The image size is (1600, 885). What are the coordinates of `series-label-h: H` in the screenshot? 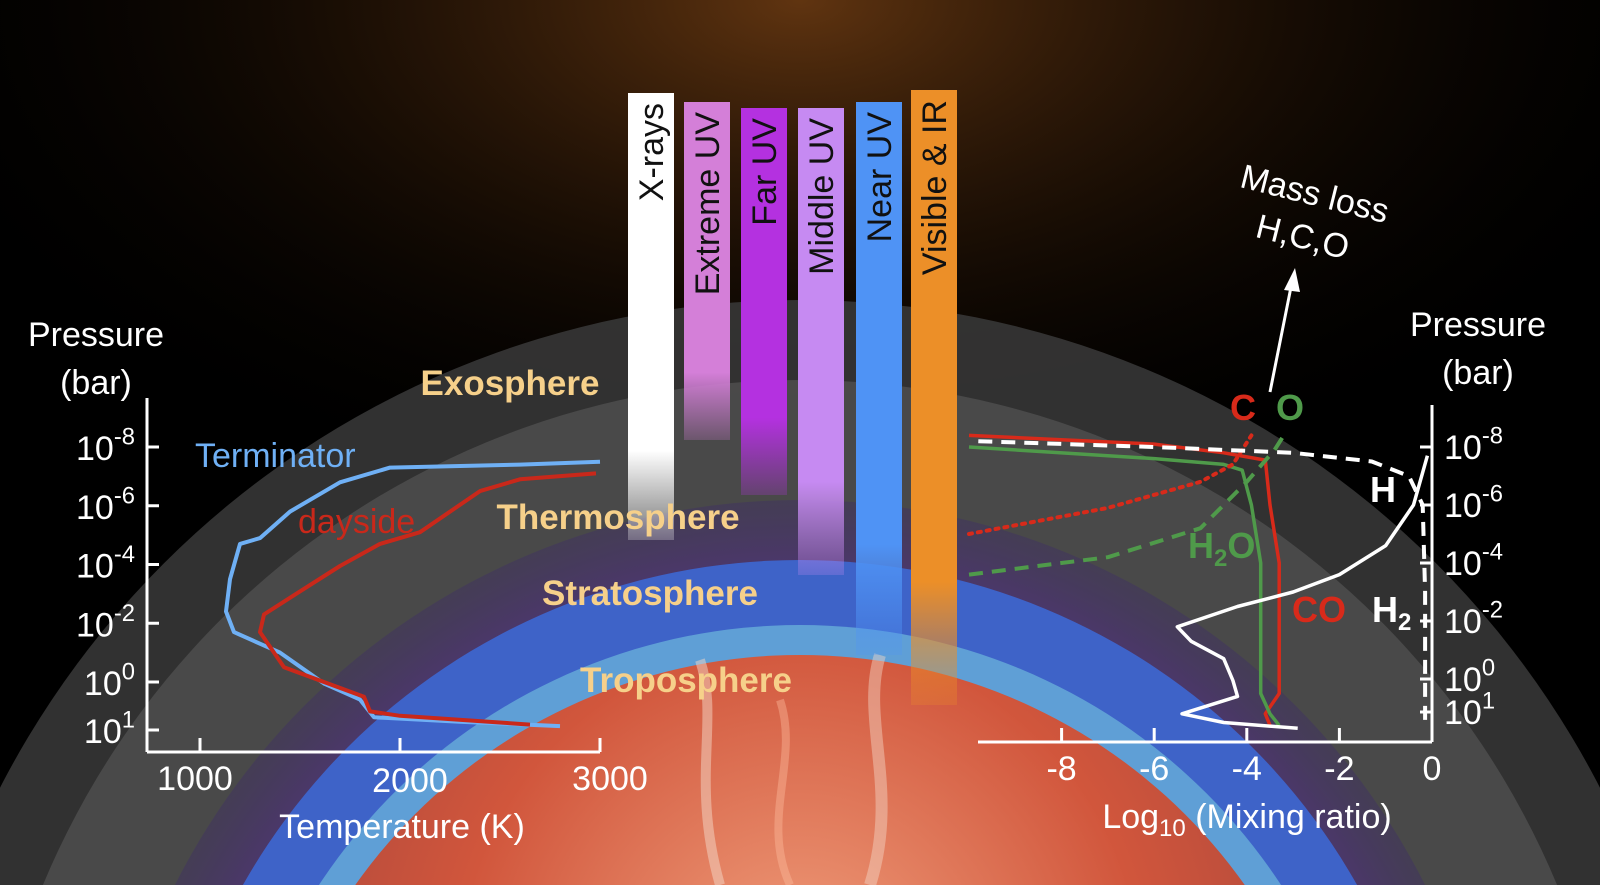 It's located at (1383, 489).